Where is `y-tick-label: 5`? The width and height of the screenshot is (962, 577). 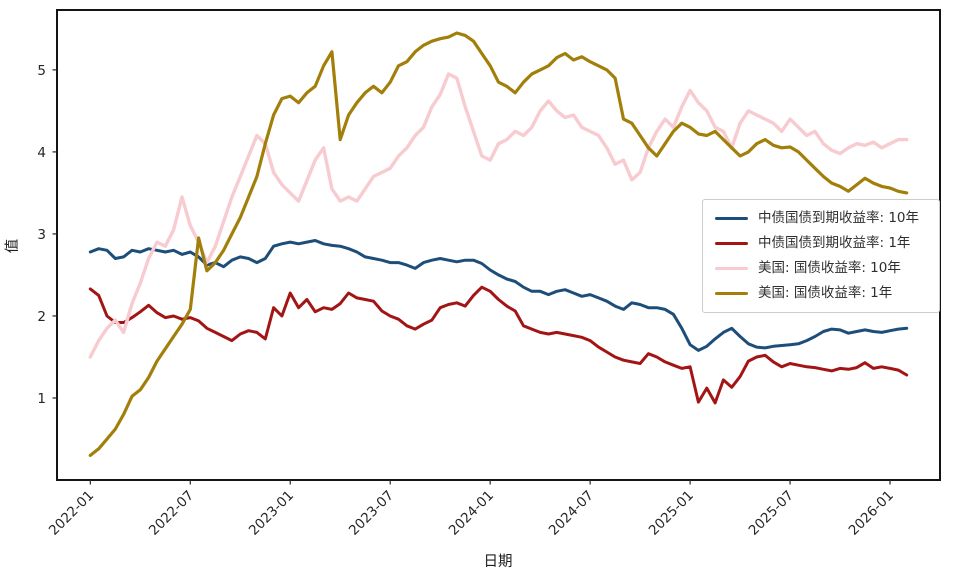
y-tick-label: 5 is located at coordinates (41, 71).